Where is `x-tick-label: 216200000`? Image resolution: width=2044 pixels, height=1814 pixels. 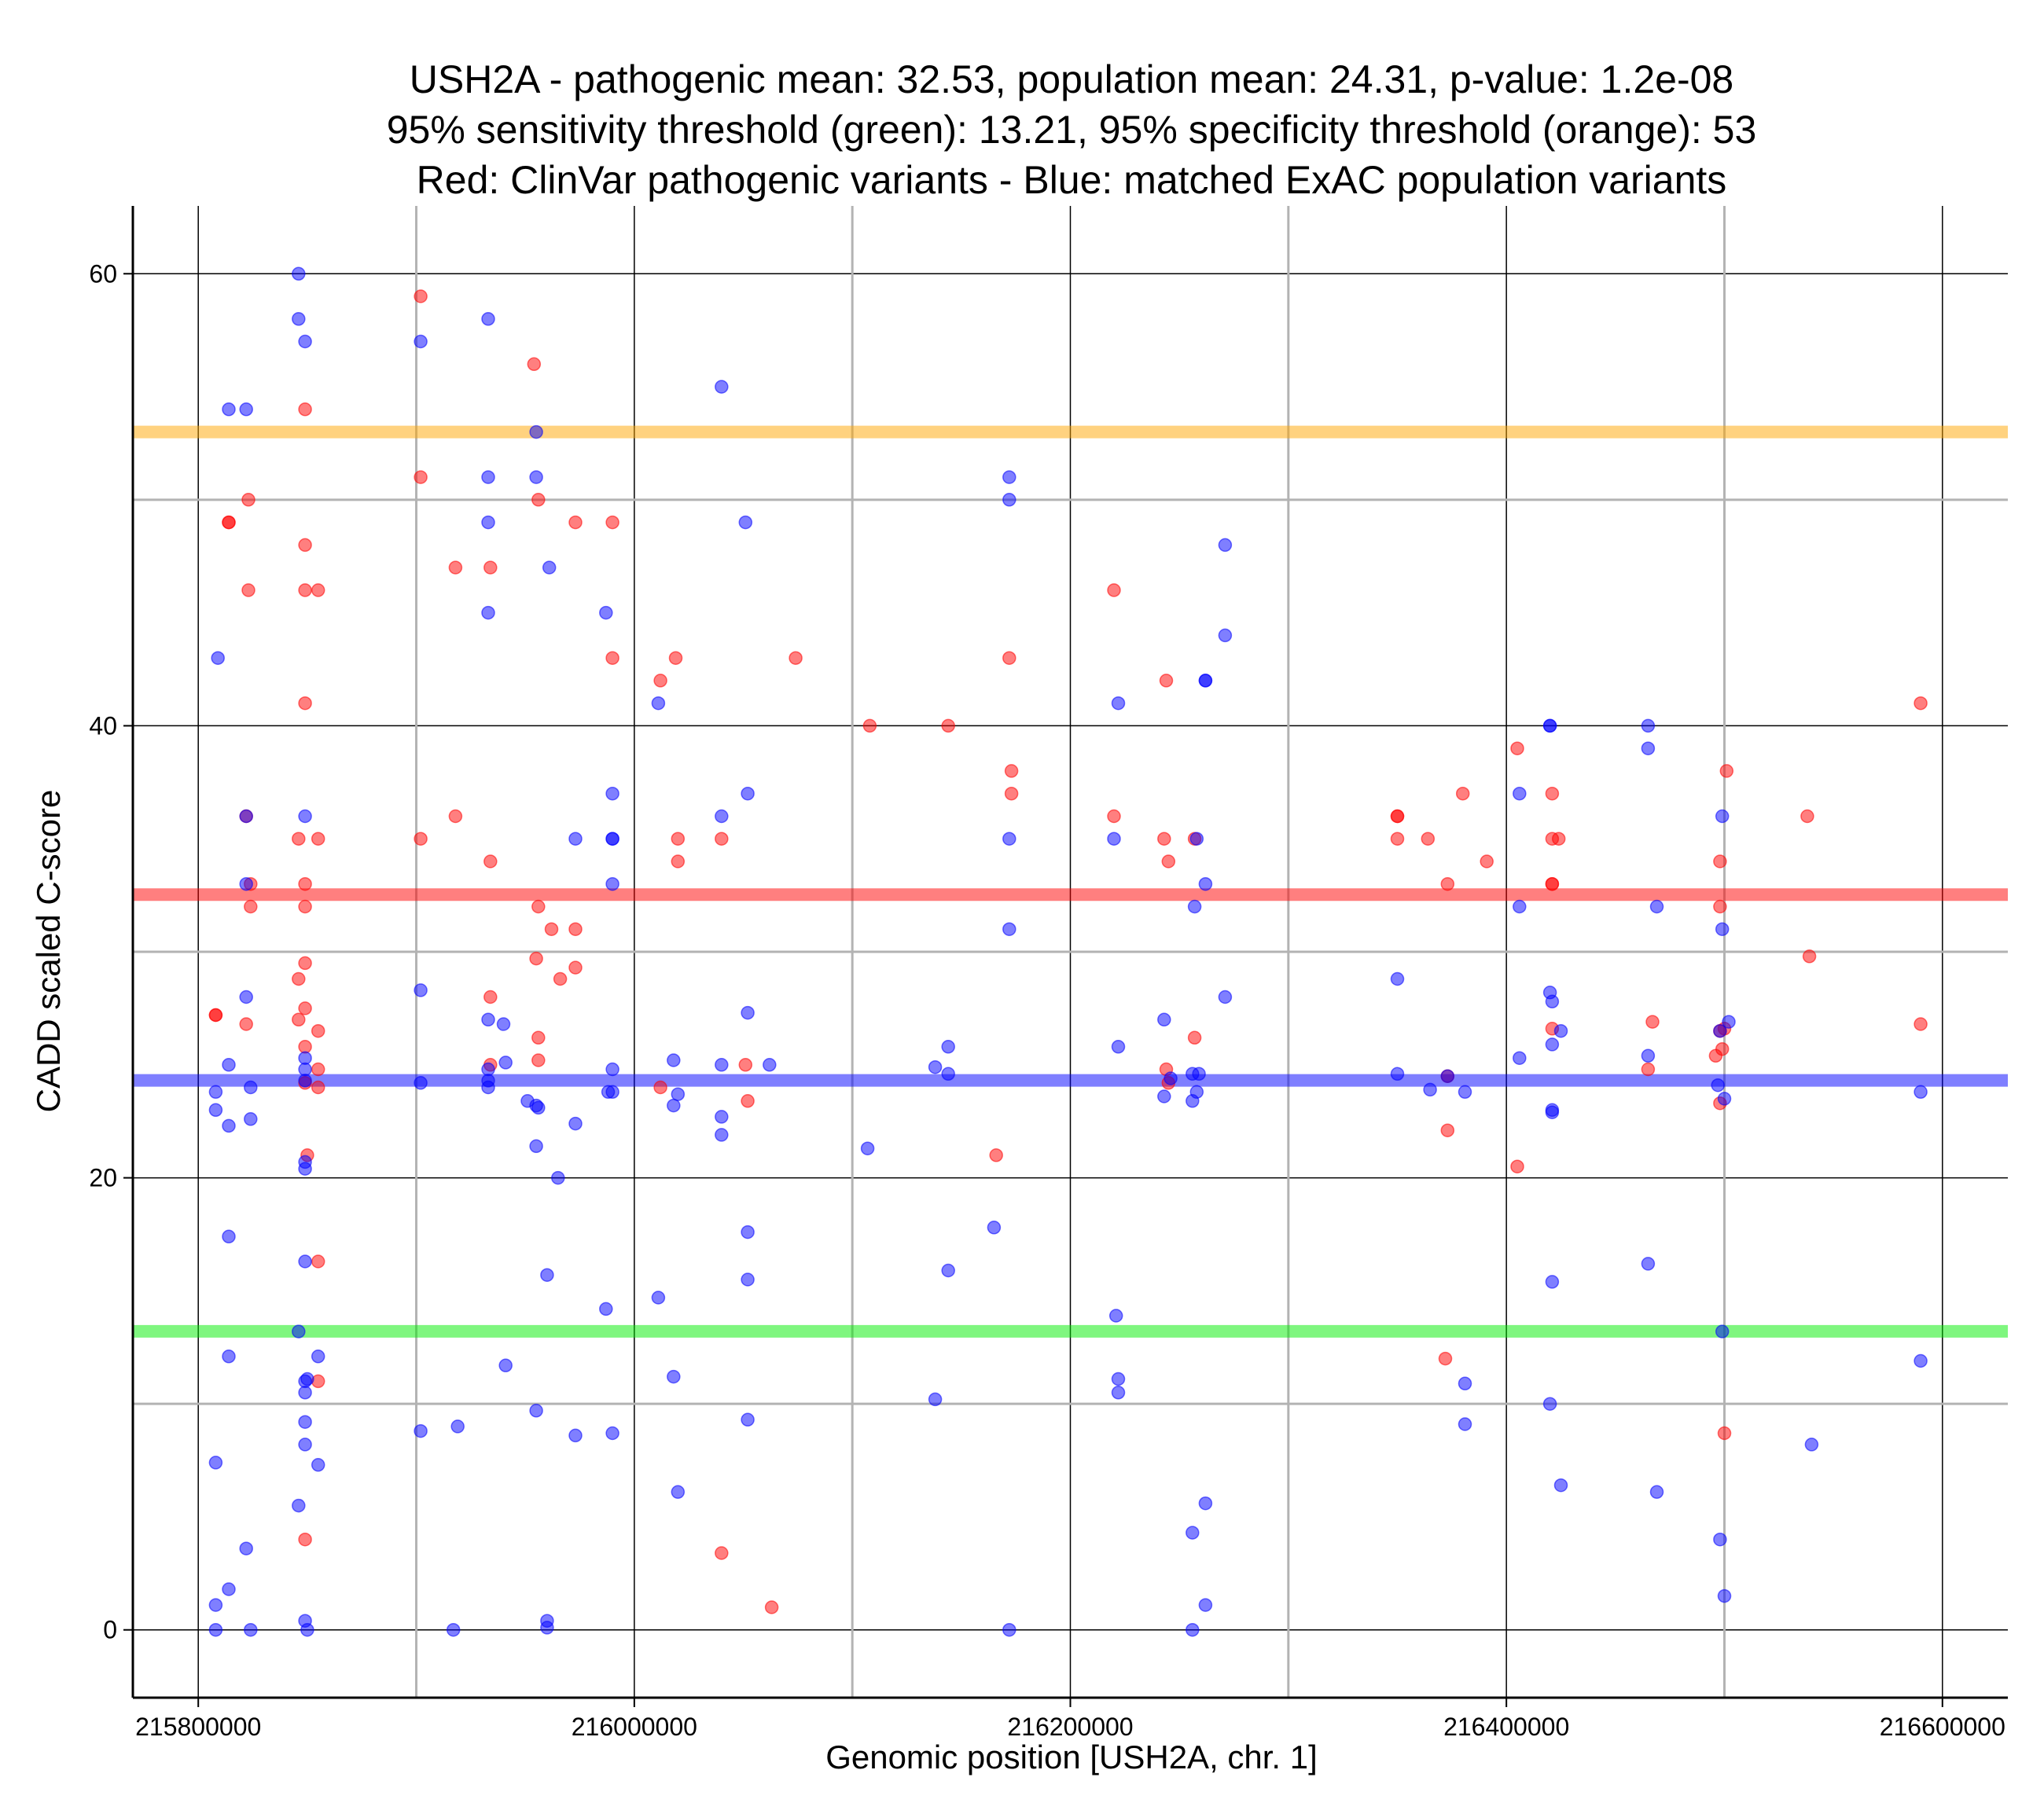 x-tick-label: 216200000 is located at coordinates (1070, 1727).